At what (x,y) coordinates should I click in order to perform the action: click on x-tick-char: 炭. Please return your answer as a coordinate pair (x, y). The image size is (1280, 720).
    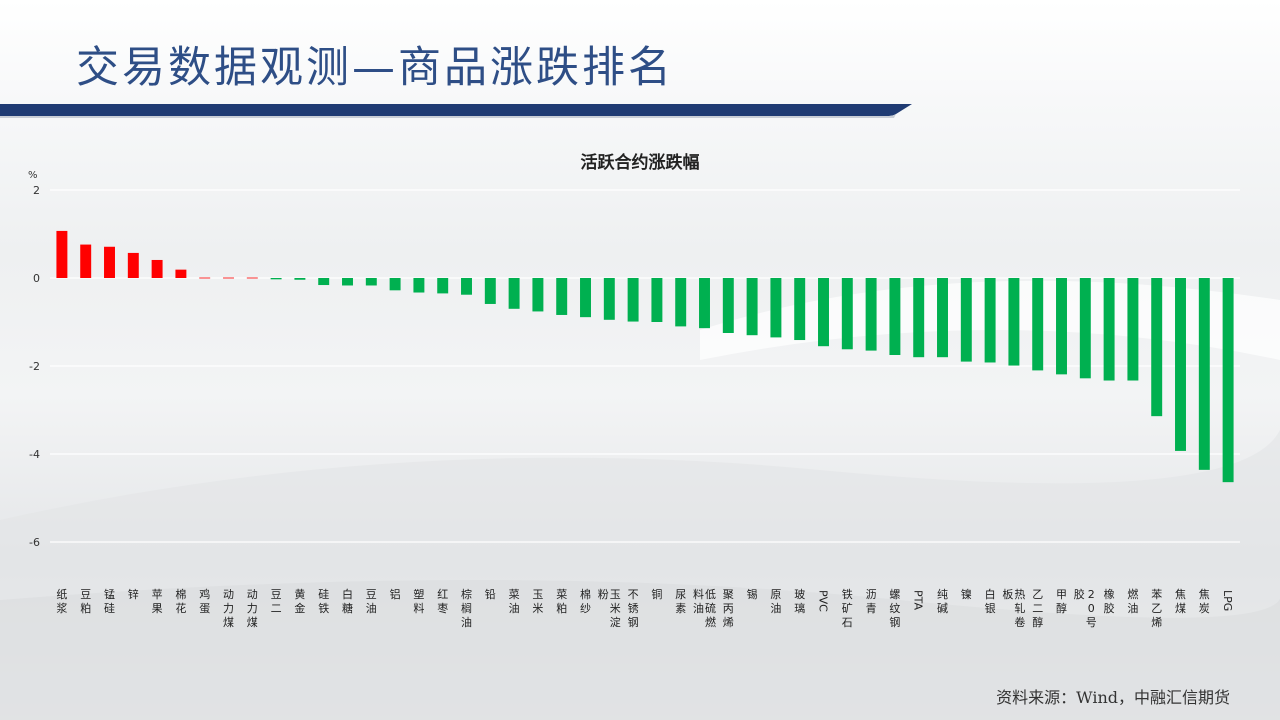
    Looking at the image, I should click on (1204, 608).